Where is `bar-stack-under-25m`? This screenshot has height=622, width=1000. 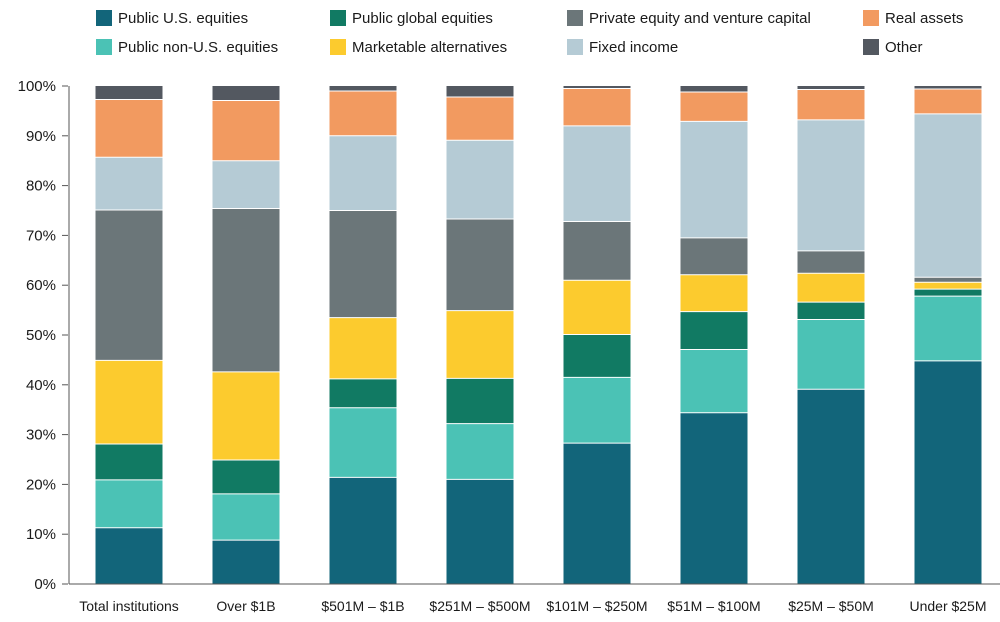
bar-stack-under-25m is located at coordinates (948, 335).